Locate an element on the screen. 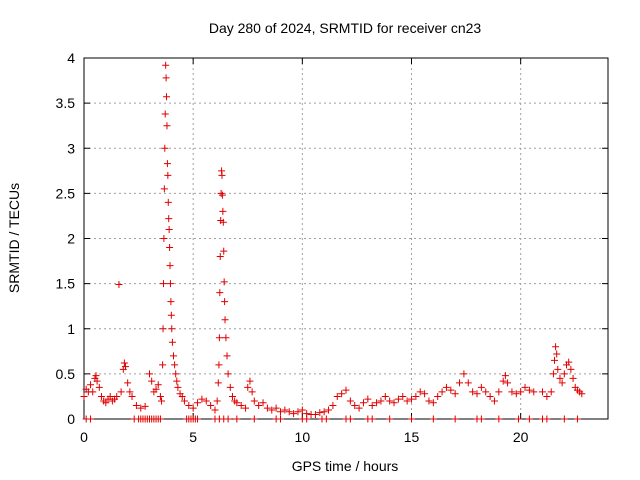 The image size is (640, 480). y-tick-label: 3 is located at coordinates (71, 148).